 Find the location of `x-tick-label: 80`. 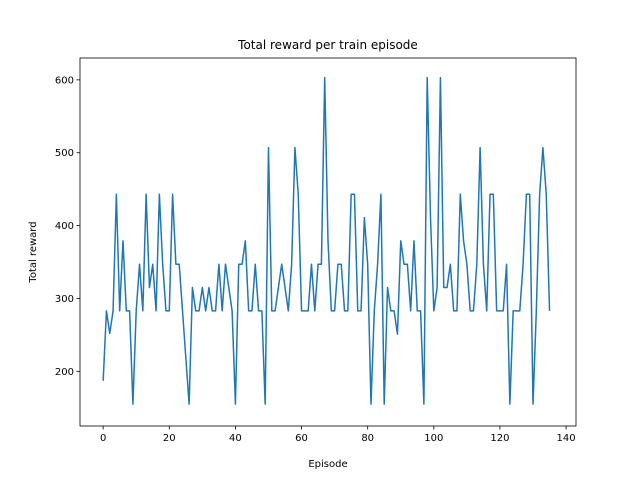

x-tick-label: 80 is located at coordinates (367, 438).